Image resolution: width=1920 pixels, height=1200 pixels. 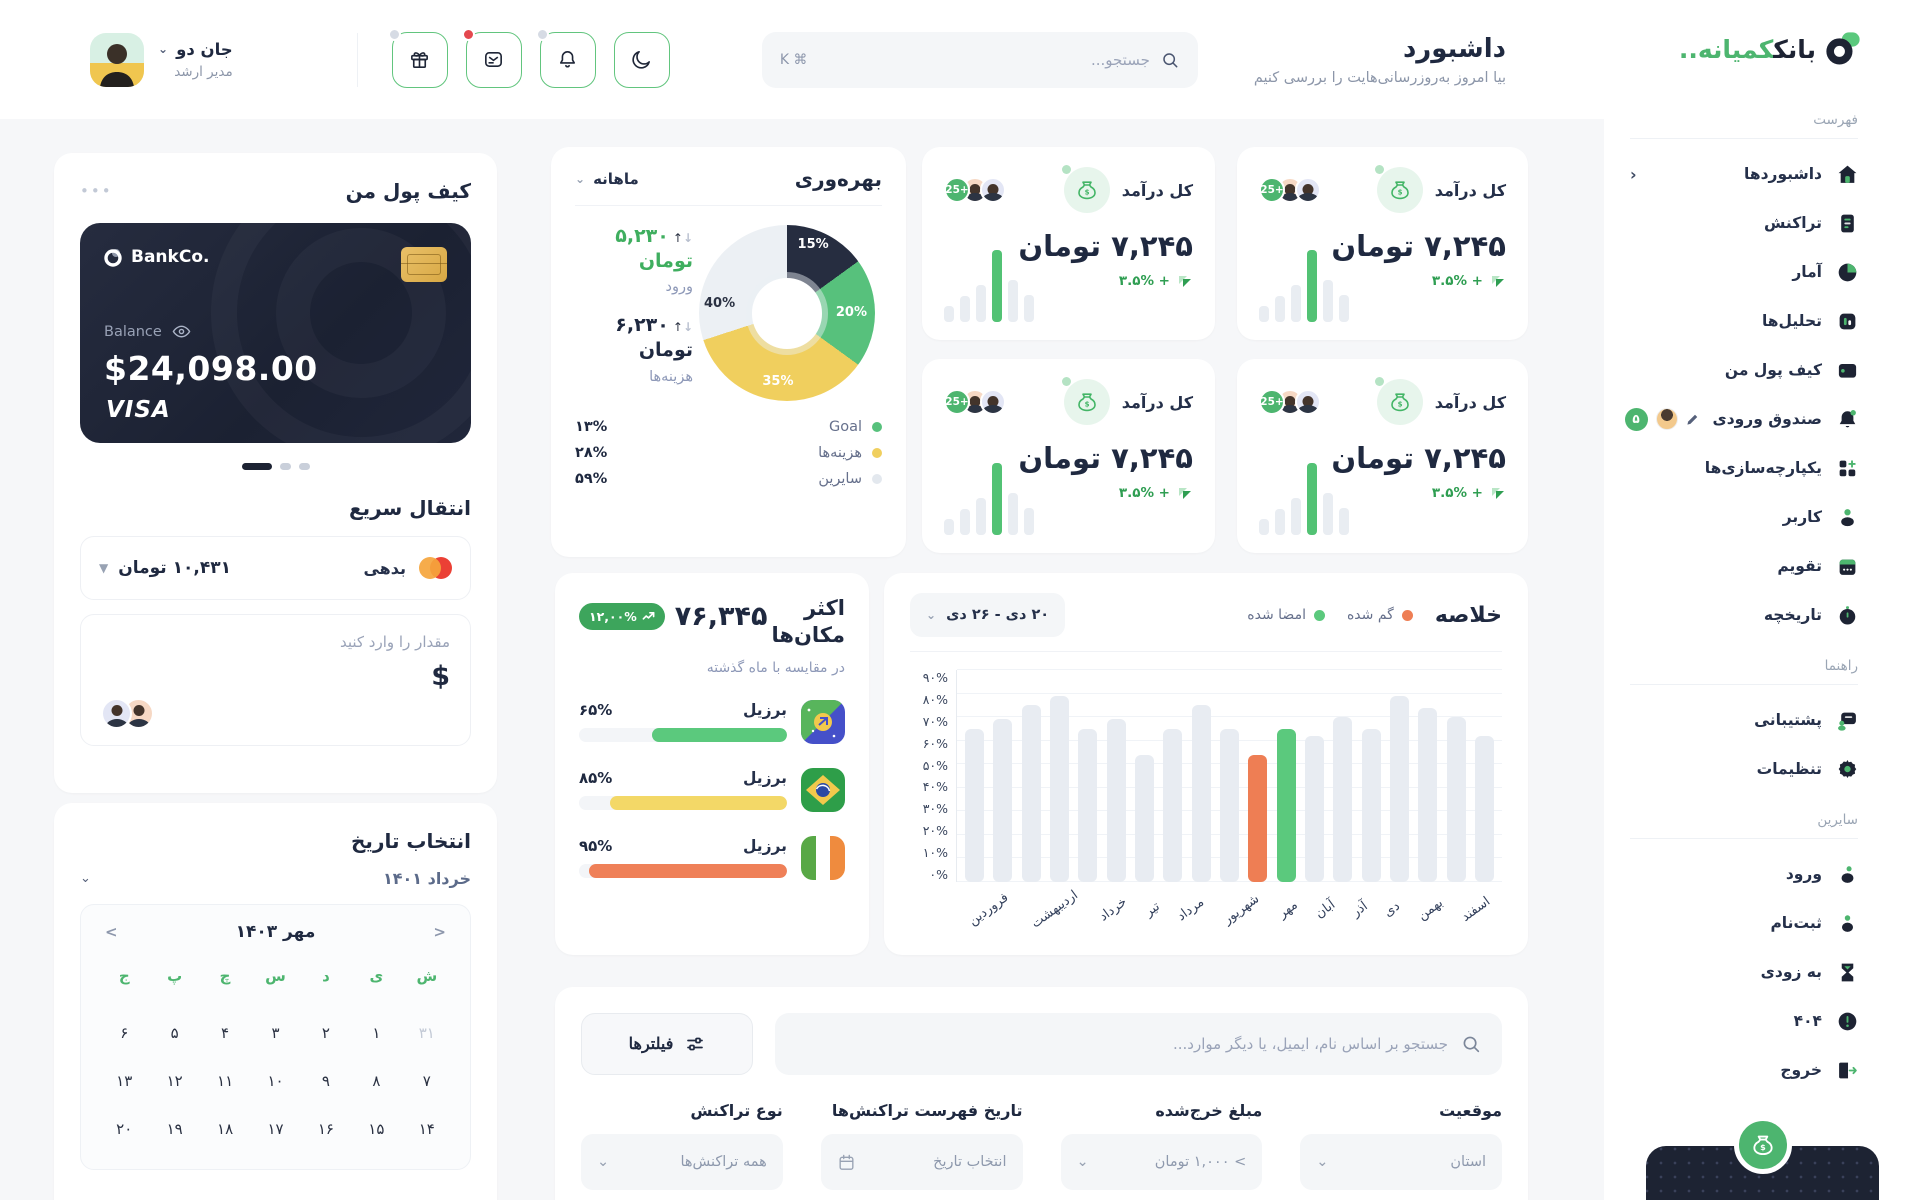 What do you see at coordinates (181, 331) in the screenshot?
I see `eye-icon` at bounding box center [181, 331].